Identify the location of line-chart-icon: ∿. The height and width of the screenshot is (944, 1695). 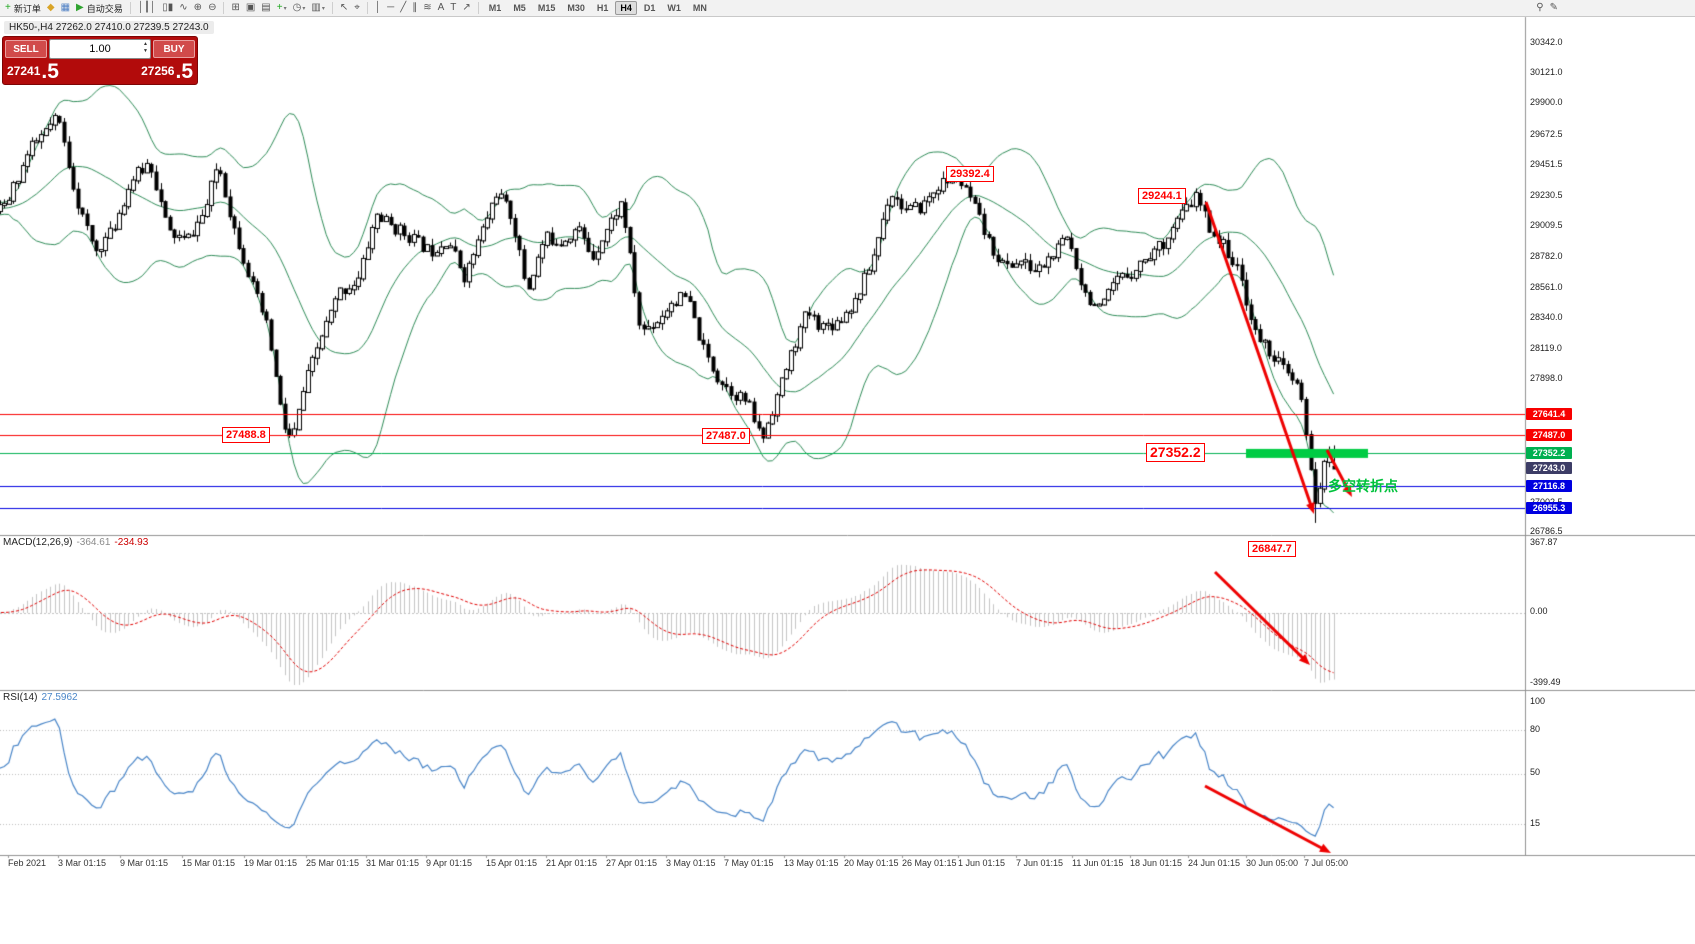
(183, 7).